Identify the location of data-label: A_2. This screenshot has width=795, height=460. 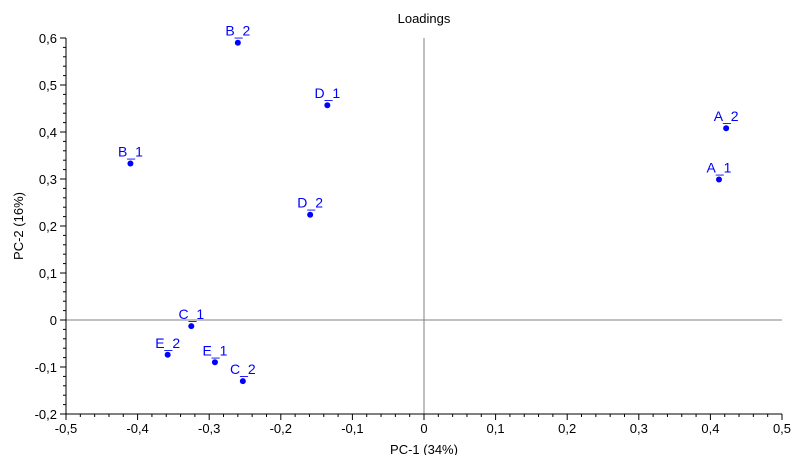
(726, 116).